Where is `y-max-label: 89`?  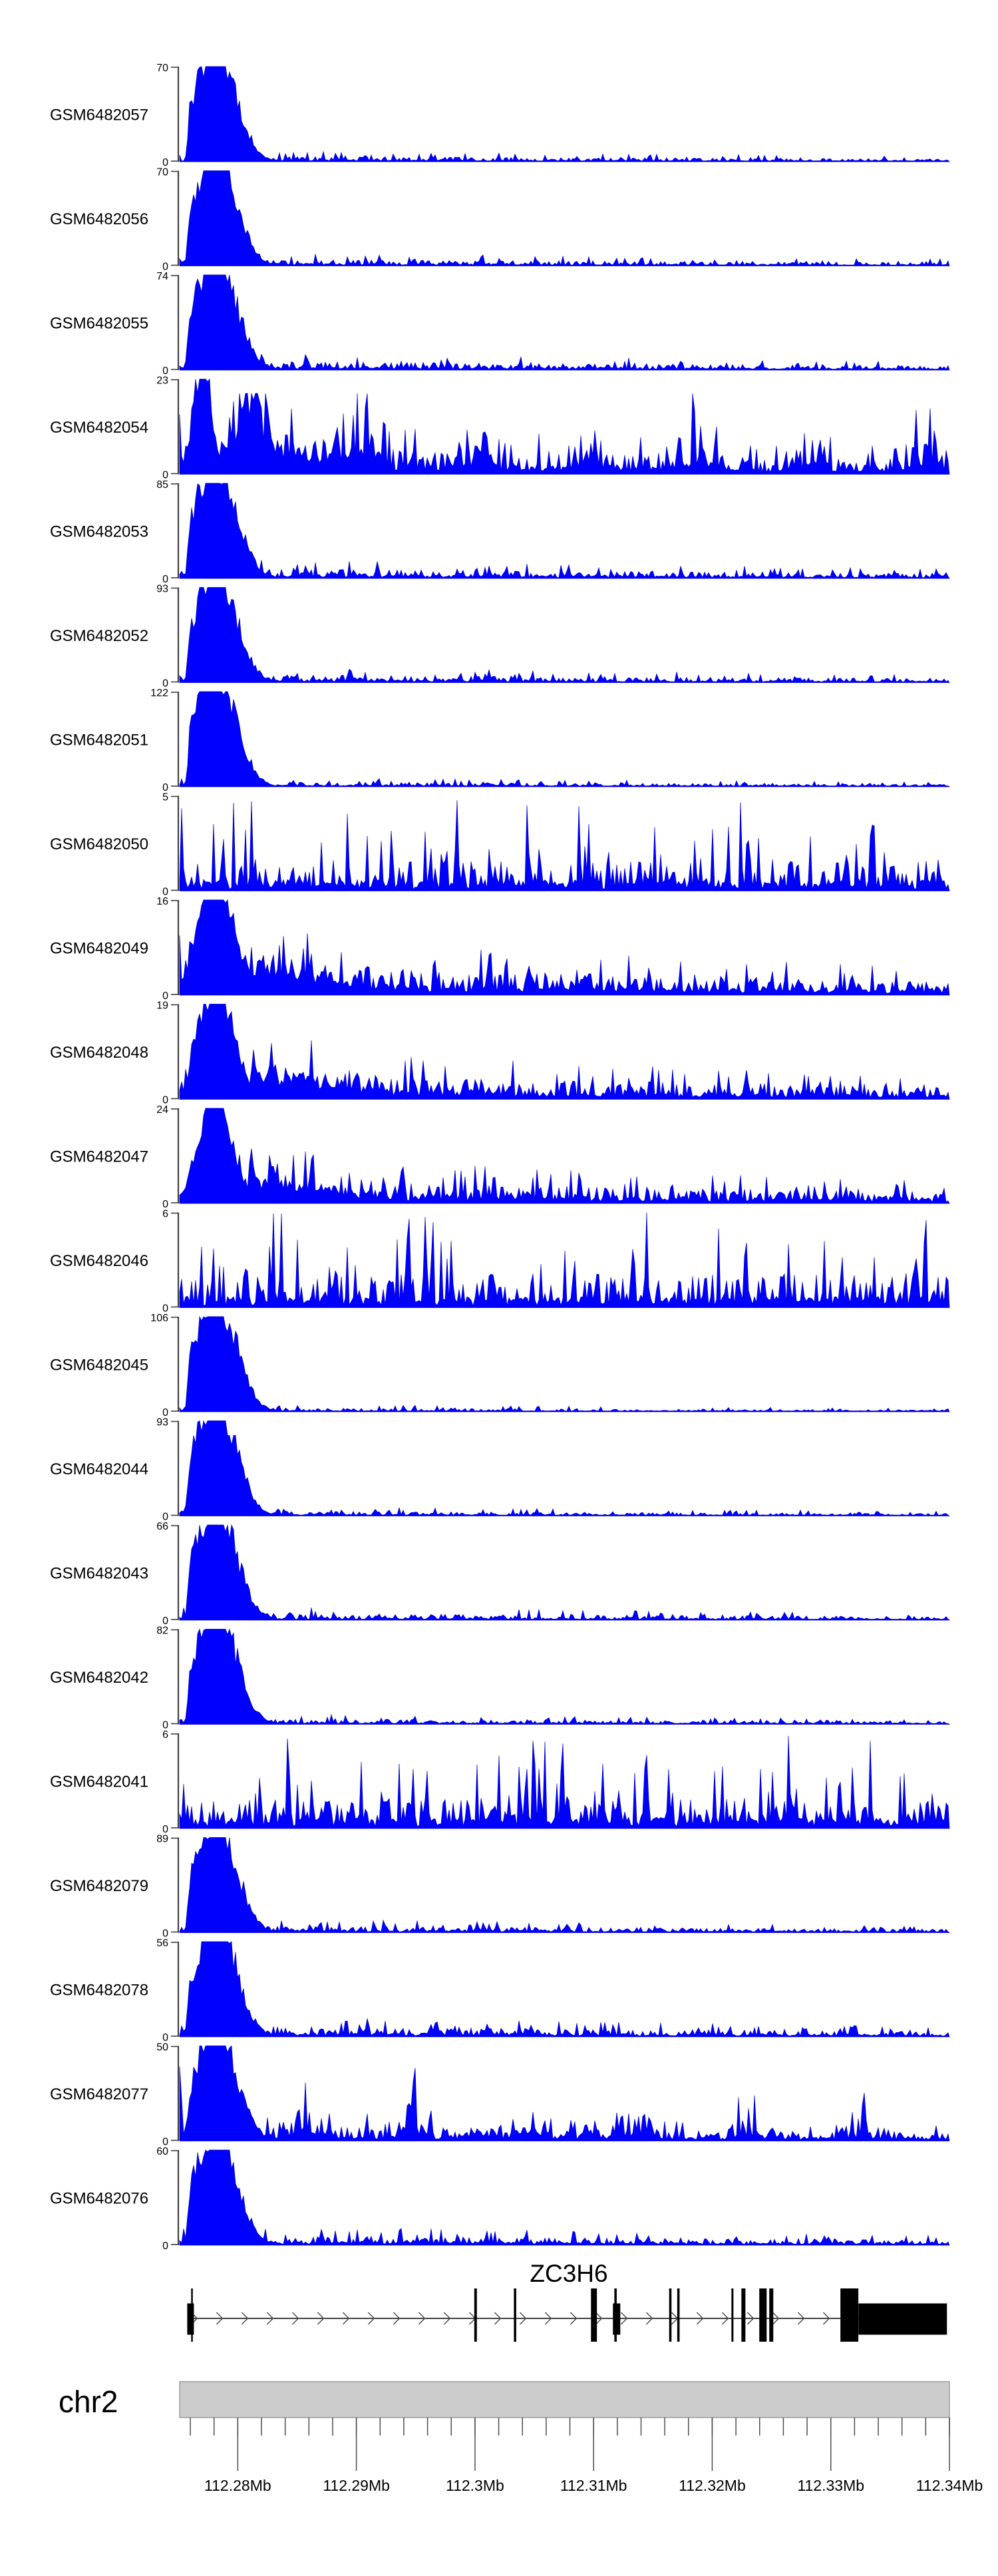
y-max-label: 89 is located at coordinates (162, 1839).